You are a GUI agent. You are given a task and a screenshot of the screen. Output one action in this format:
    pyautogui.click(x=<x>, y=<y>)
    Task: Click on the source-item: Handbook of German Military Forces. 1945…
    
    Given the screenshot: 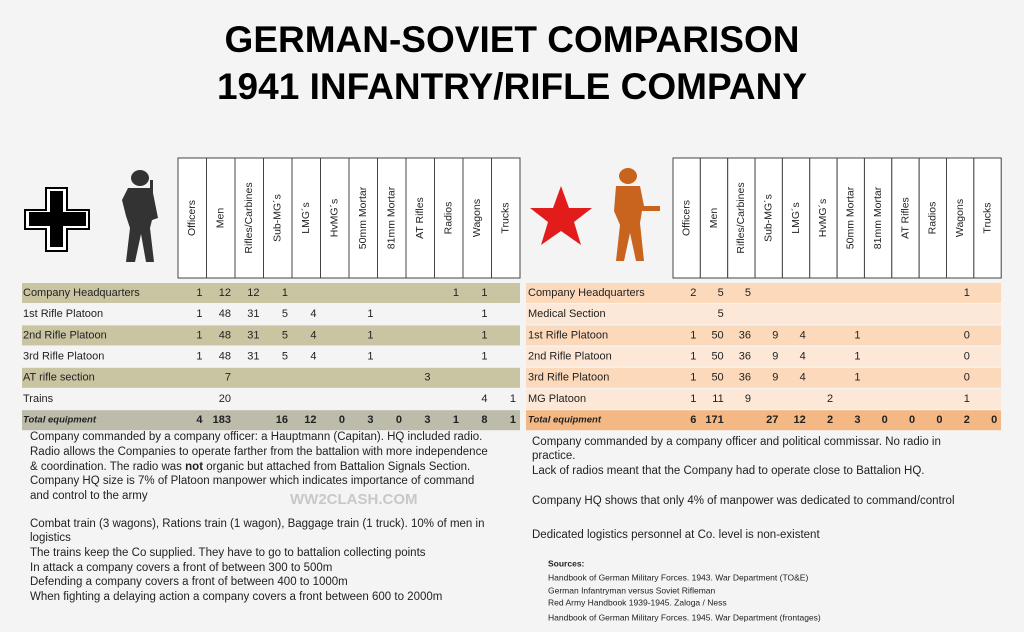 What is the action you would take?
    pyautogui.click(x=684, y=617)
    